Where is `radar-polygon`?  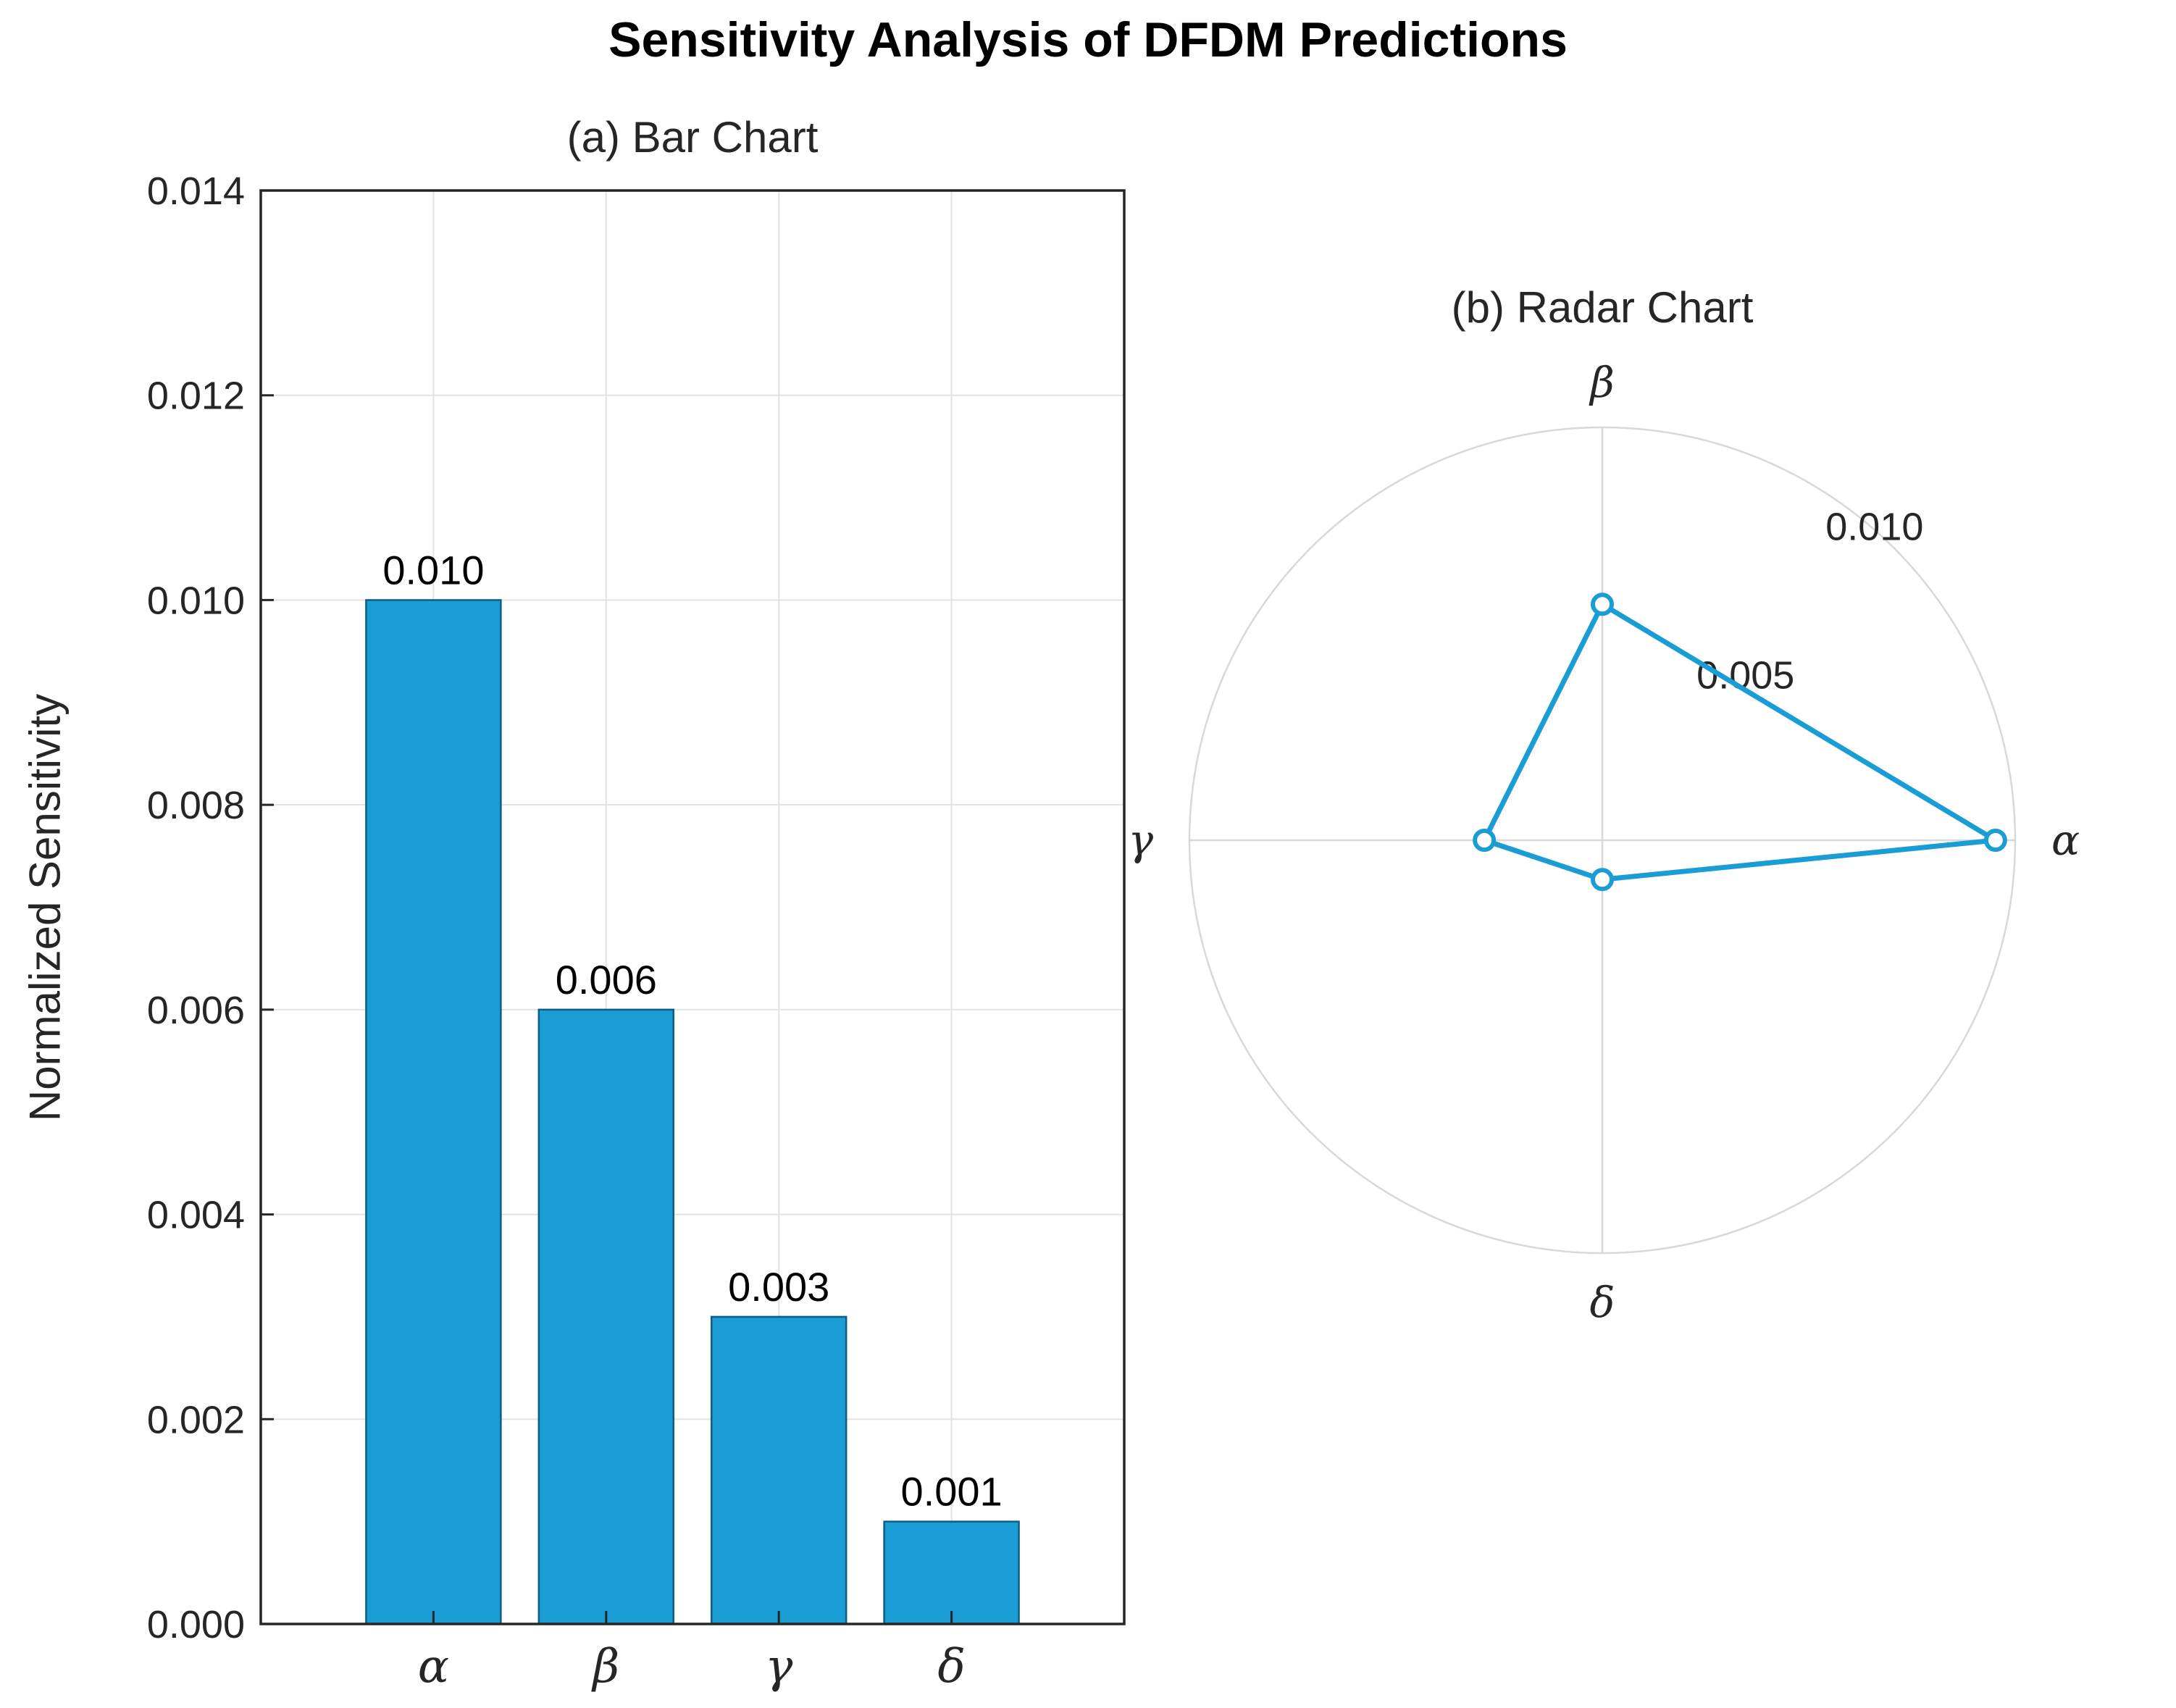 radar-polygon is located at coordinates (1740, 742).